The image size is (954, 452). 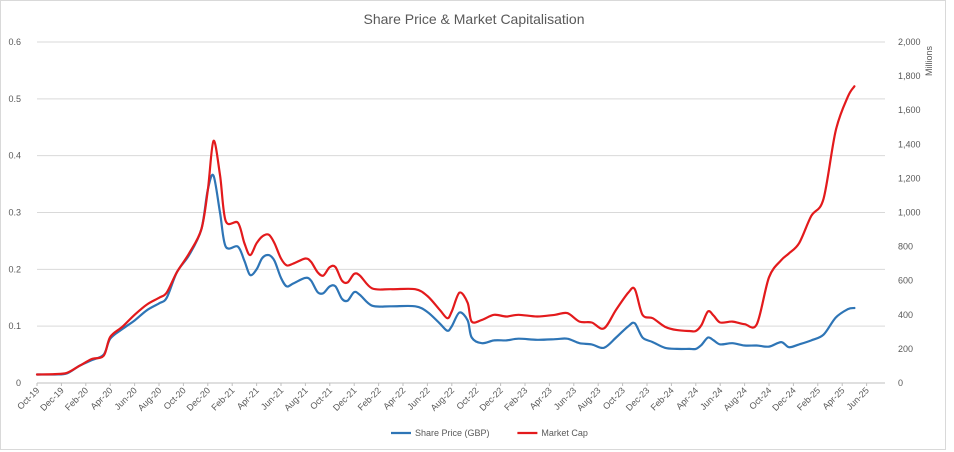 I want to click on x-tick-label: Jun-25, so click(x=857, y=398).